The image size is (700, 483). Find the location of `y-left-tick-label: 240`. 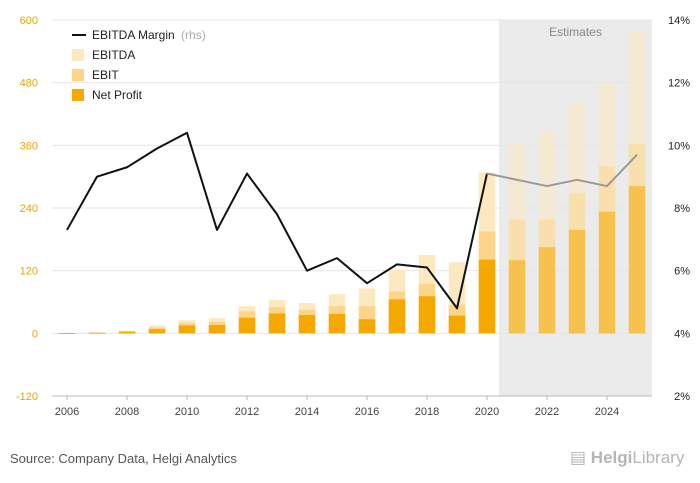

y-left-tick-label: 240 is located at coordinates (29, 209).